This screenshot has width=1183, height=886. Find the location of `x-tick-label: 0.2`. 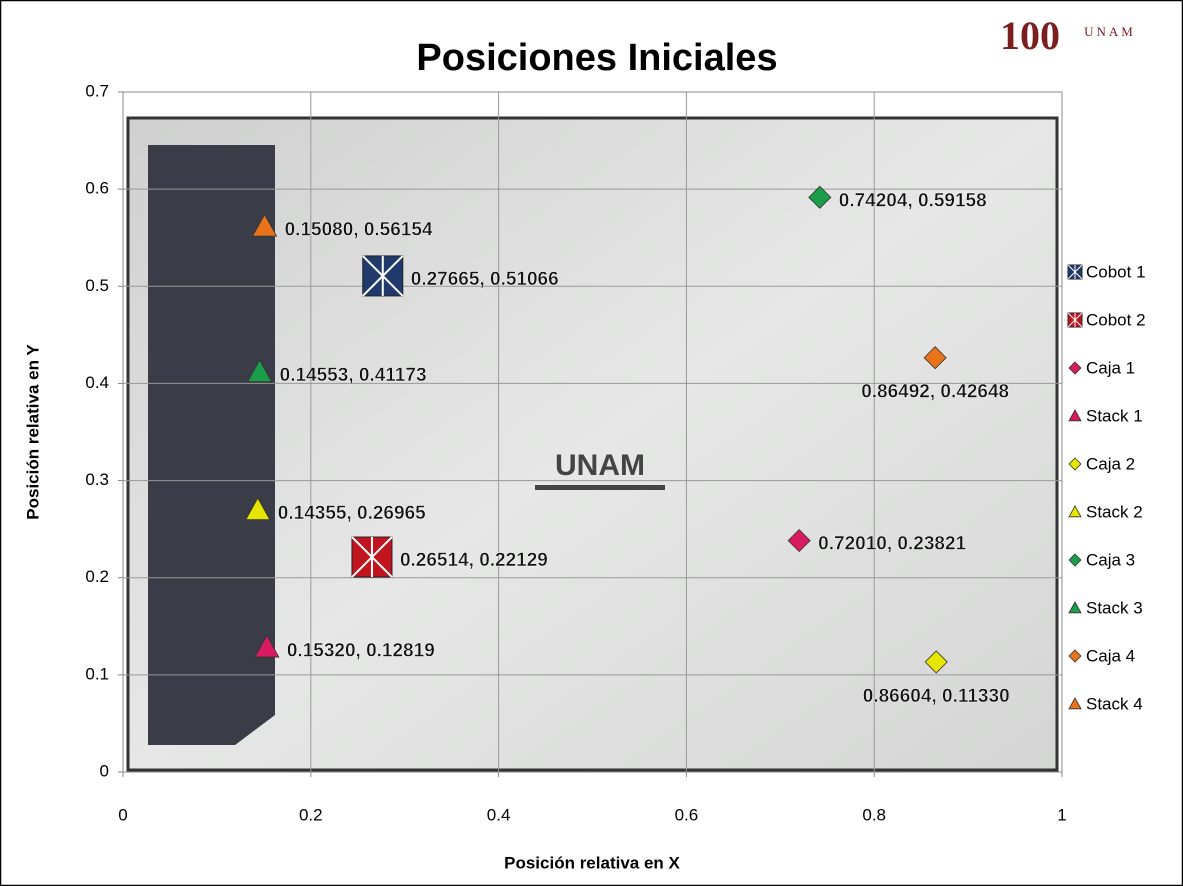

x-tick-label: 0.2 is located at coordinates (311, 814).